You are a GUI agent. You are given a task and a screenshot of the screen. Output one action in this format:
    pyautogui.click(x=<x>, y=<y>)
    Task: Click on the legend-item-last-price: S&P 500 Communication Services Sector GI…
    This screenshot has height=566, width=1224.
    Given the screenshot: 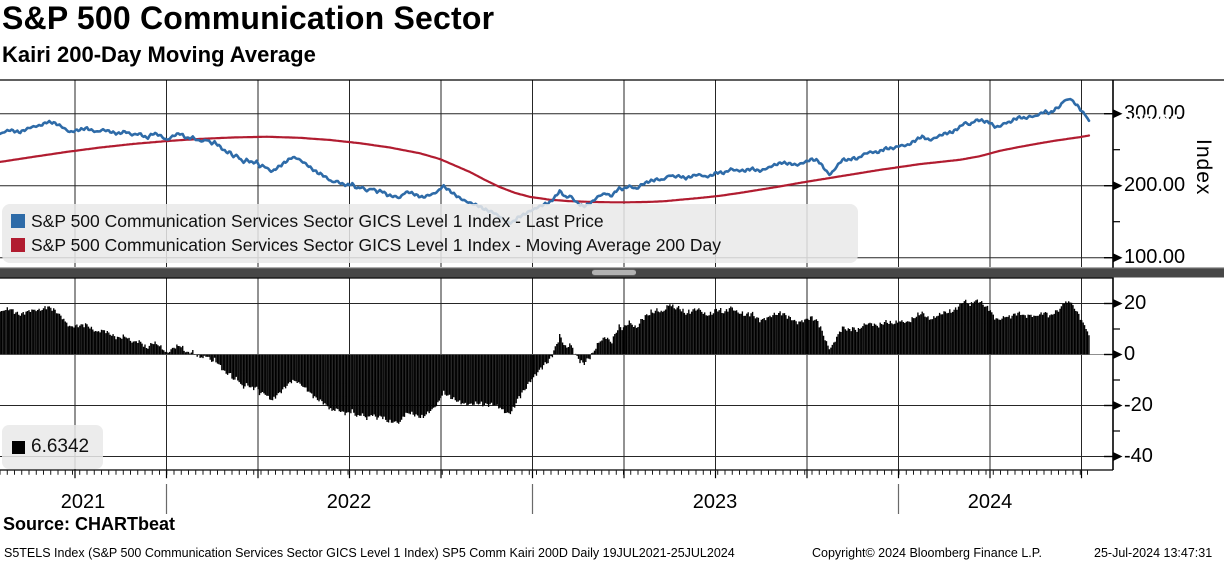 What is the action you would take?
    pyautogui.click(x=434, y=221)
    